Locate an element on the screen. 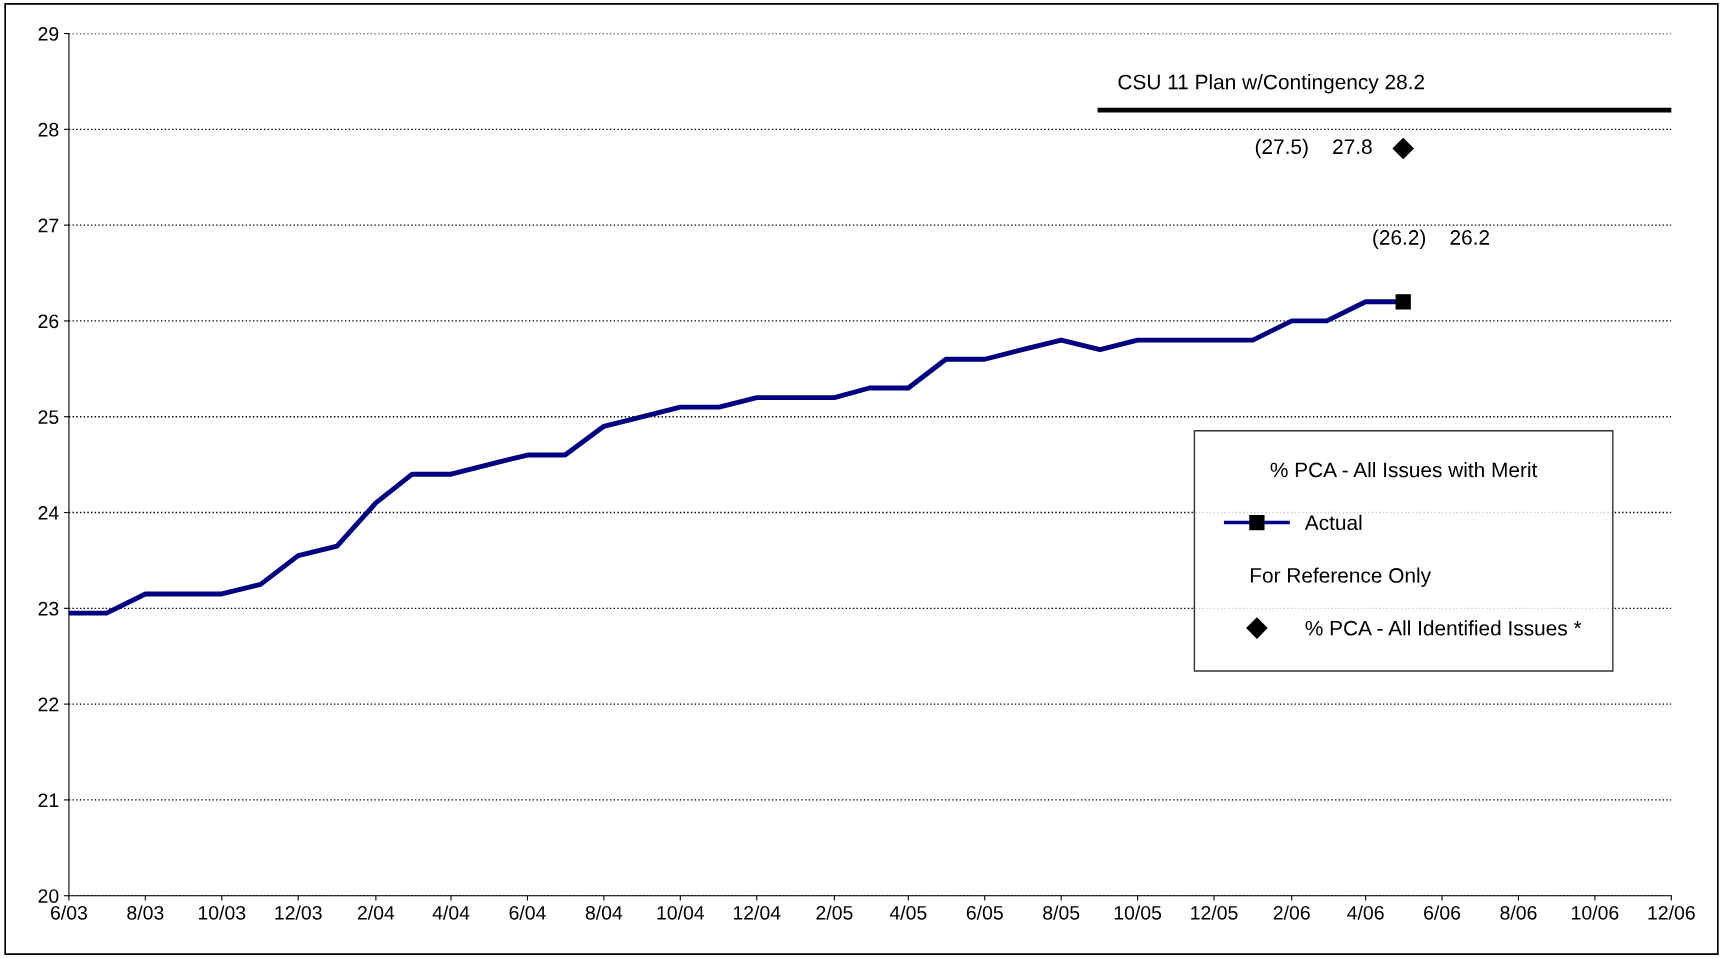 The height and width of the screenshot is (958, 1723). annotation: (26.2) 26.2 is located at coordinates (1431, 239).